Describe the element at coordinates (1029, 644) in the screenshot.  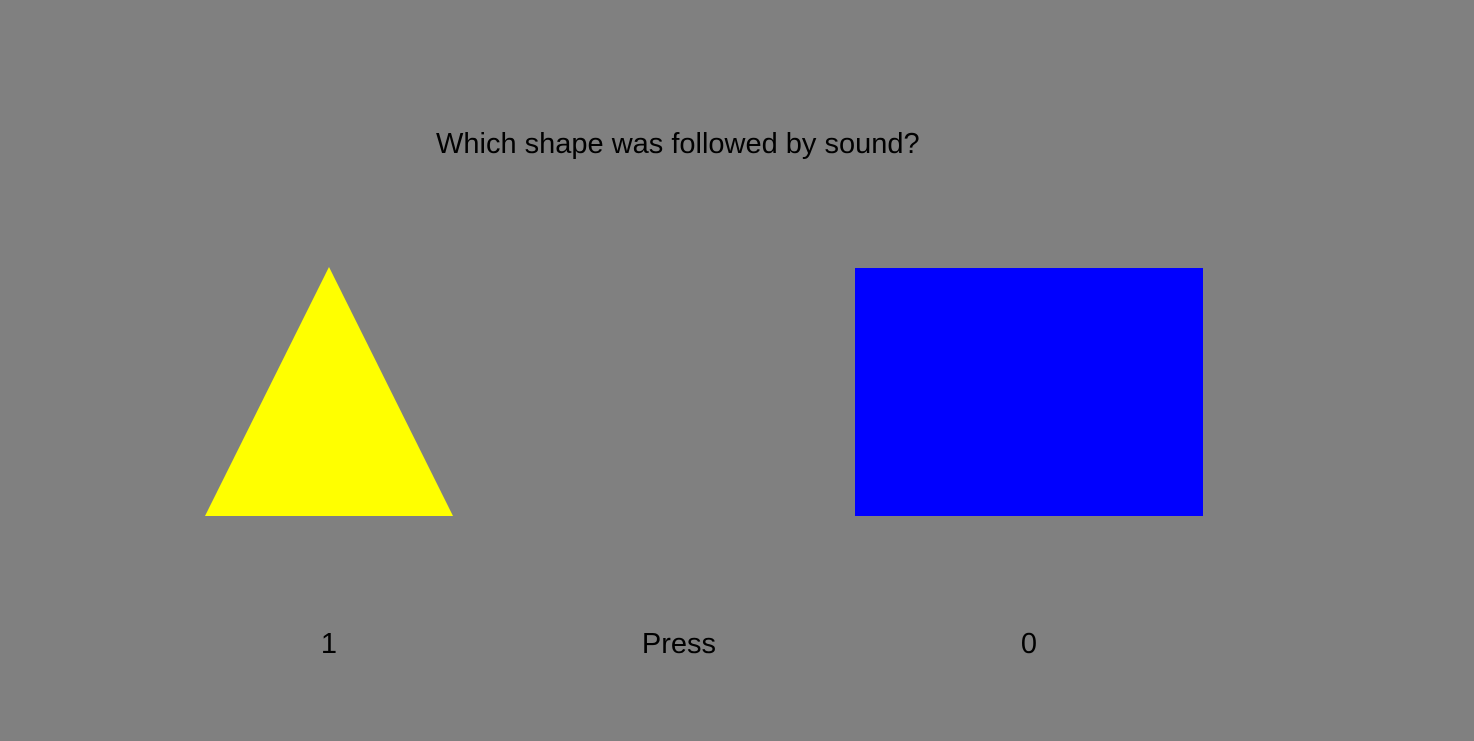
I see `right-key-label: 0` at that location.